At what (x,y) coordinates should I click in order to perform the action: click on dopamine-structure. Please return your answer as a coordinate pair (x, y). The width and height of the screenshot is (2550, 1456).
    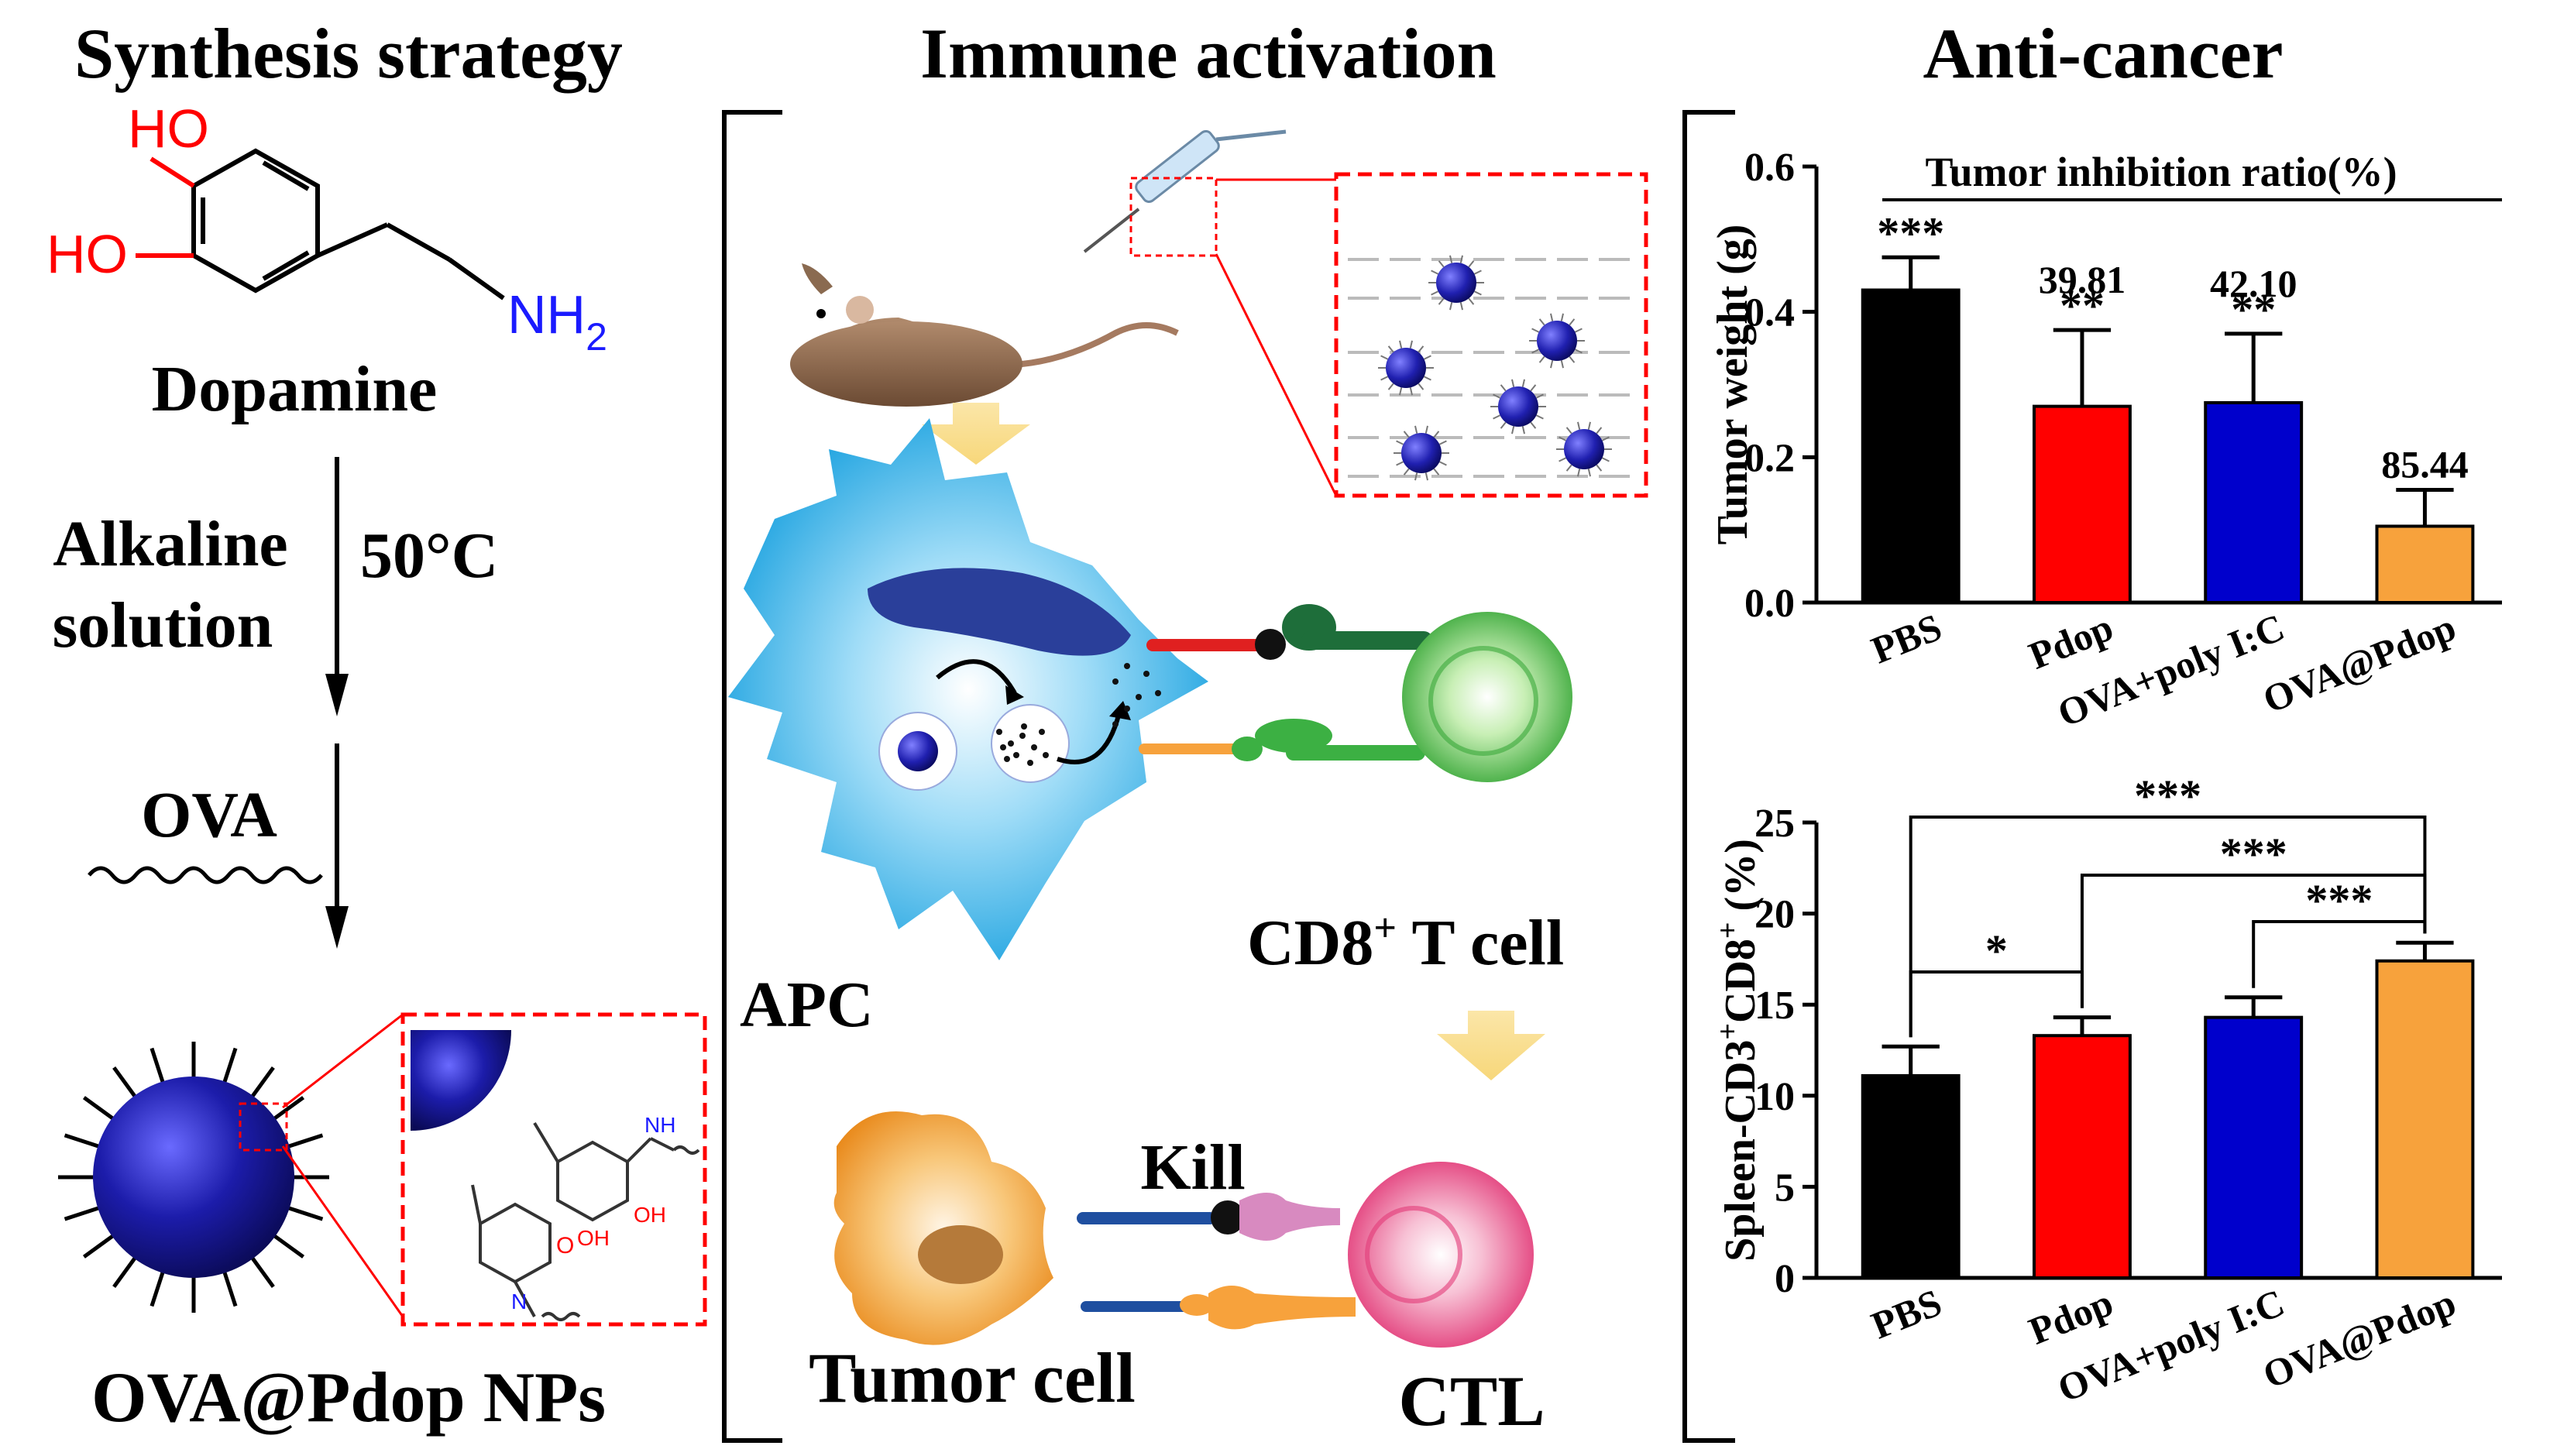
    Looking at the image, I should click on (320, 224).